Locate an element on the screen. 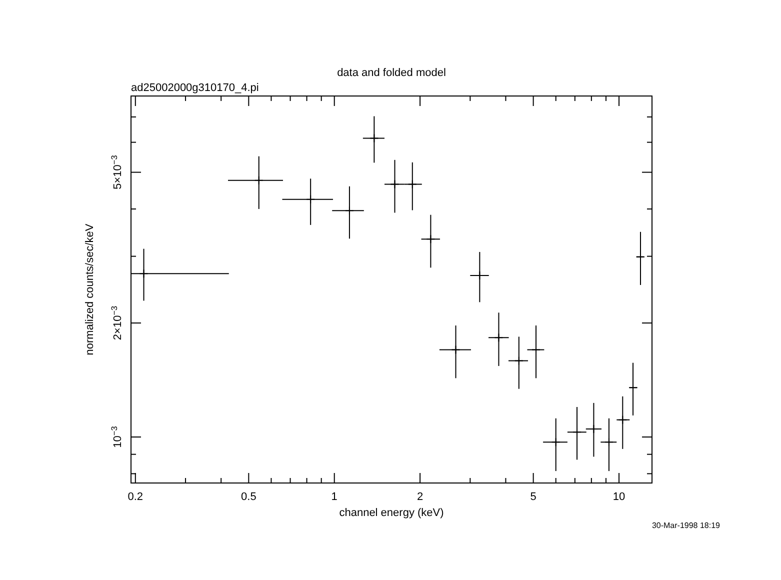  chart-title: data and folded model is located at coordinates (391, 73).